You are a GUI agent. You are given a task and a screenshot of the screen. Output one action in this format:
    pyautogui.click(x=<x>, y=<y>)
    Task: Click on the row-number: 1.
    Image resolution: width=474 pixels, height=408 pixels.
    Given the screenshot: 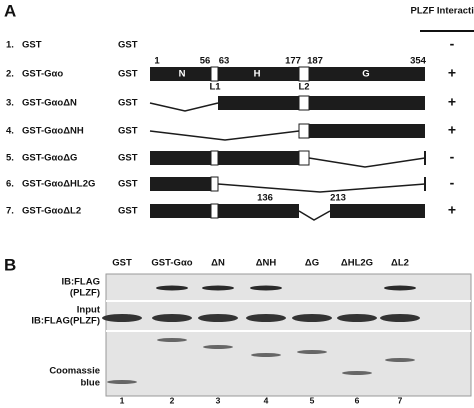 What is the action you would take?
    pyautogui.click(x=10, y=45)
    